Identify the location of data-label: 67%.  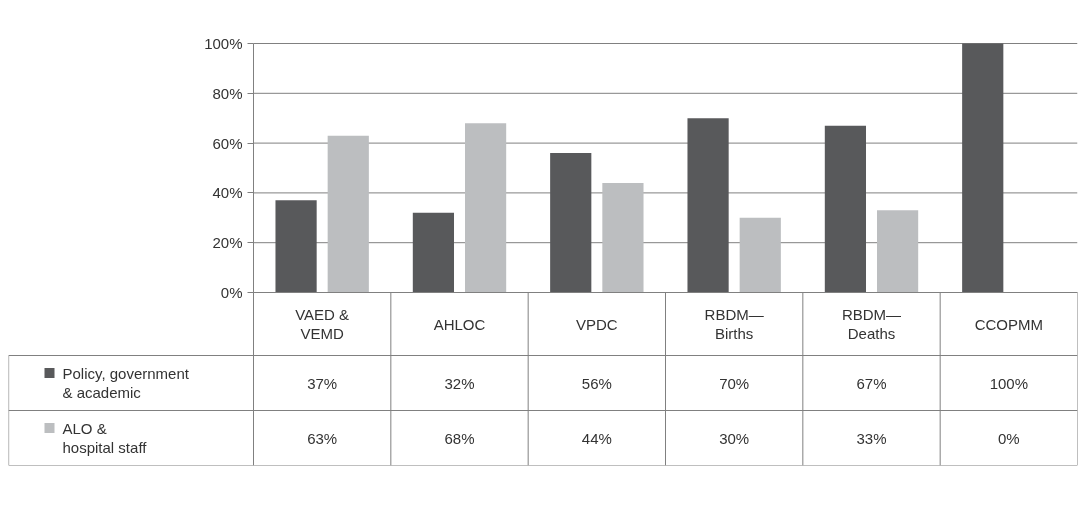
(871, 383).